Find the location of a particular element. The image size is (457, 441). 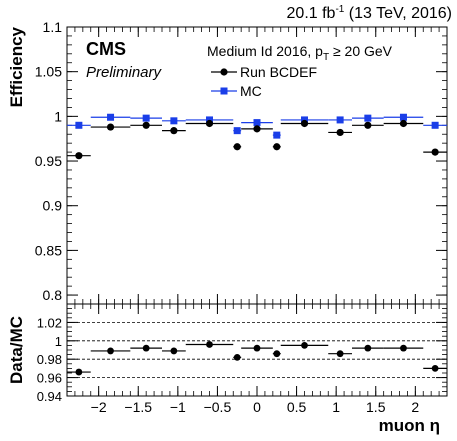

legend-marker-data is located at coordinates (224, 72).